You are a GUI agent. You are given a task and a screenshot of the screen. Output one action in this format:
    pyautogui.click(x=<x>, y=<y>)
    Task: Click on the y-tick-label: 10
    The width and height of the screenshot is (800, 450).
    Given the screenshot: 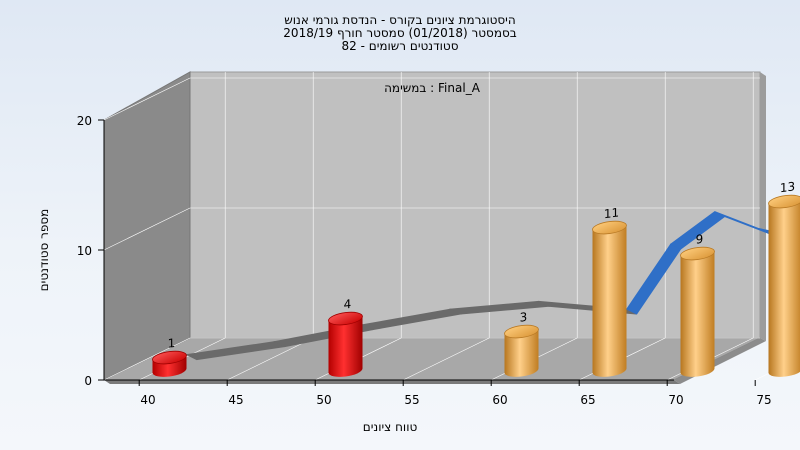 What is the action you would take?
    pyautogui.click(x=84, y=251)
    